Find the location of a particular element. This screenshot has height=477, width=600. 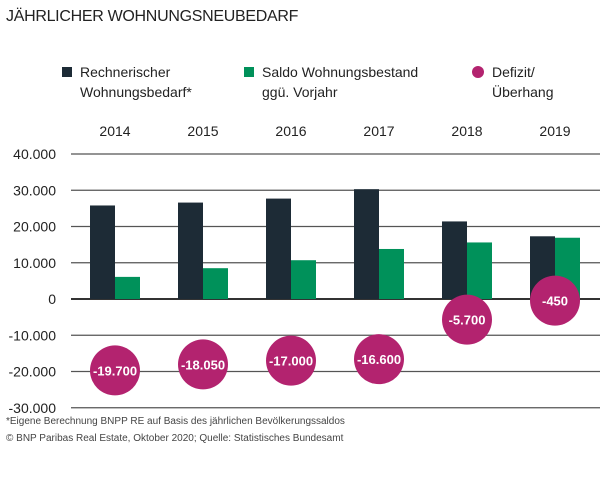

deficit-label: -18.050 is located at coordinates (203, 364).